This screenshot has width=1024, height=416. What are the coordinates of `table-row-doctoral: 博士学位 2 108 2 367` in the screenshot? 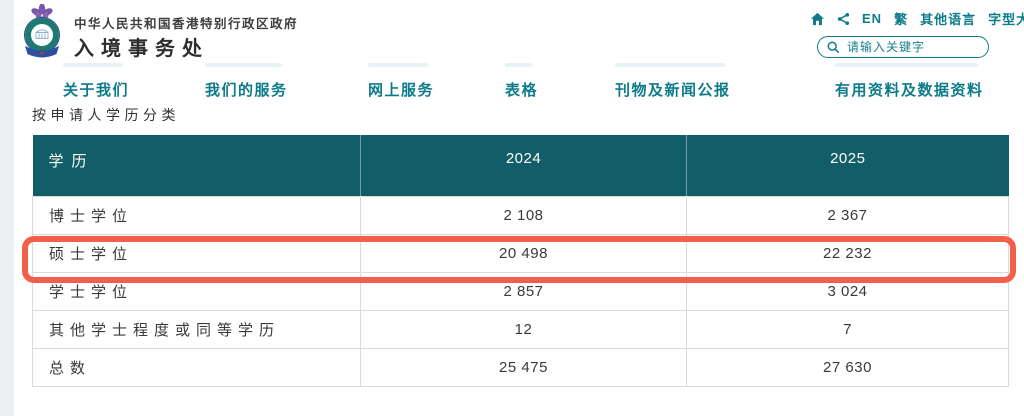 It's located at (520, 215).